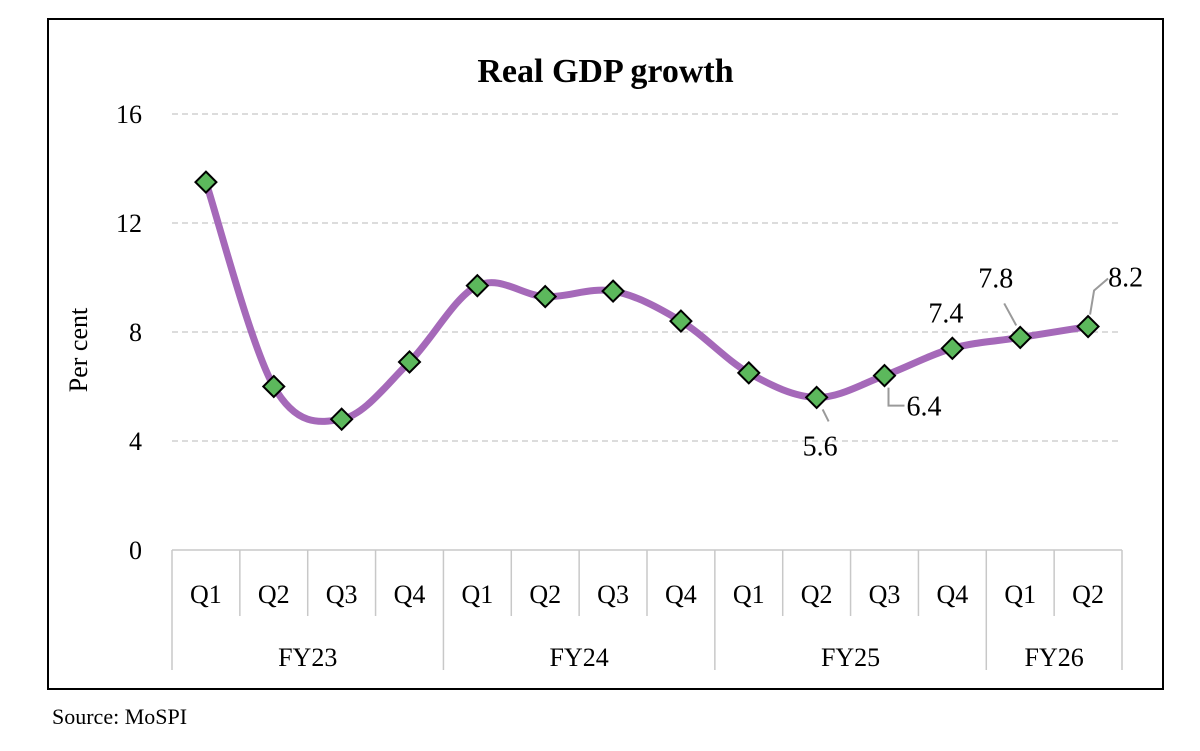  What do you see at coordinates (129, 223) in the screenshot?
I see `y-tick-label: 12` at bounding box center [129, 223].